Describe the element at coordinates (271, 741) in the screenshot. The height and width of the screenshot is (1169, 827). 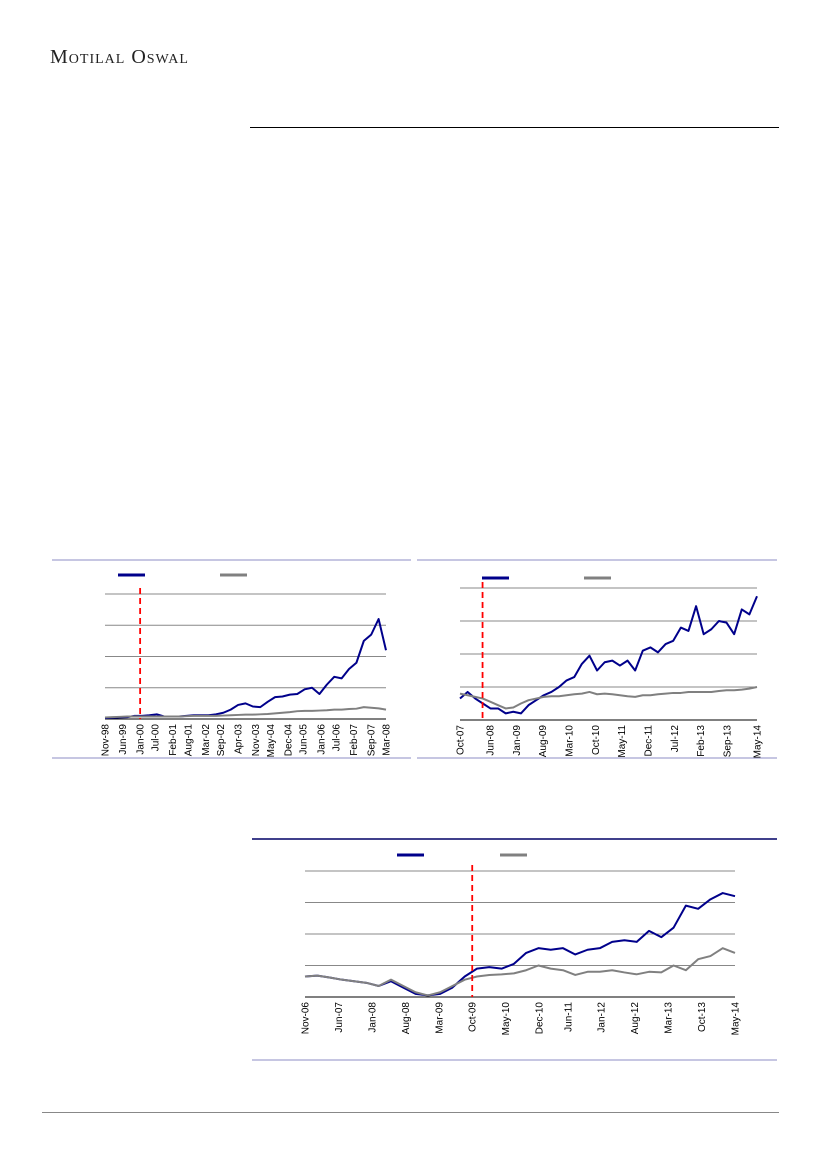
I see `x-tick-label: May-04` at that location.